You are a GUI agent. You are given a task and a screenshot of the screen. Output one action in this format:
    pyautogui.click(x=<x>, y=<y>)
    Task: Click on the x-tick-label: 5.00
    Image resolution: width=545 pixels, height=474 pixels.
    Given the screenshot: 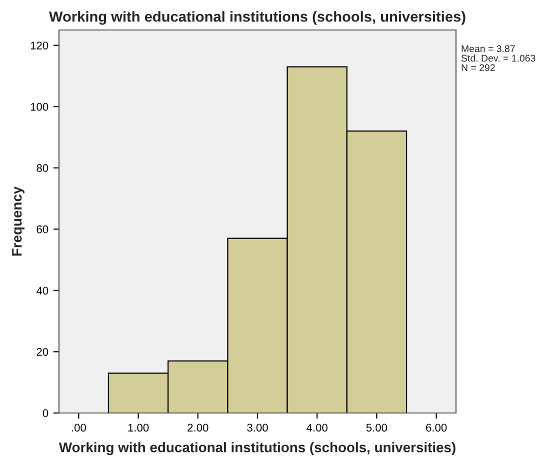 What is the action you would take?
    pyautogui.click(x=377, y=428)
    